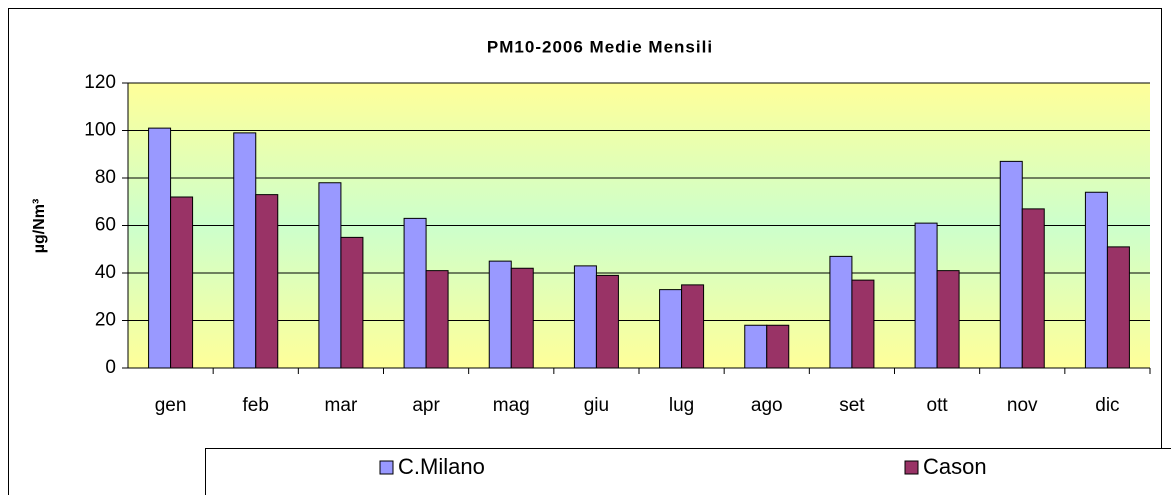  What do you see at coordinates (105, 225) in the screenshot?
I see `y-tick-label: 60` at bounding box center [105, 225].